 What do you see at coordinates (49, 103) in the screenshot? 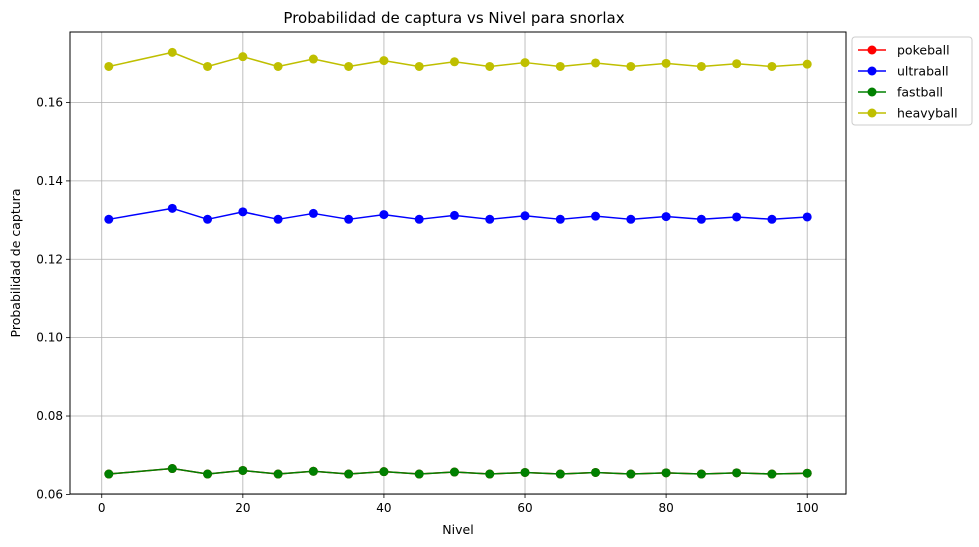
I see `y-tick-label: 0.16` at bounding box center [49, 103].